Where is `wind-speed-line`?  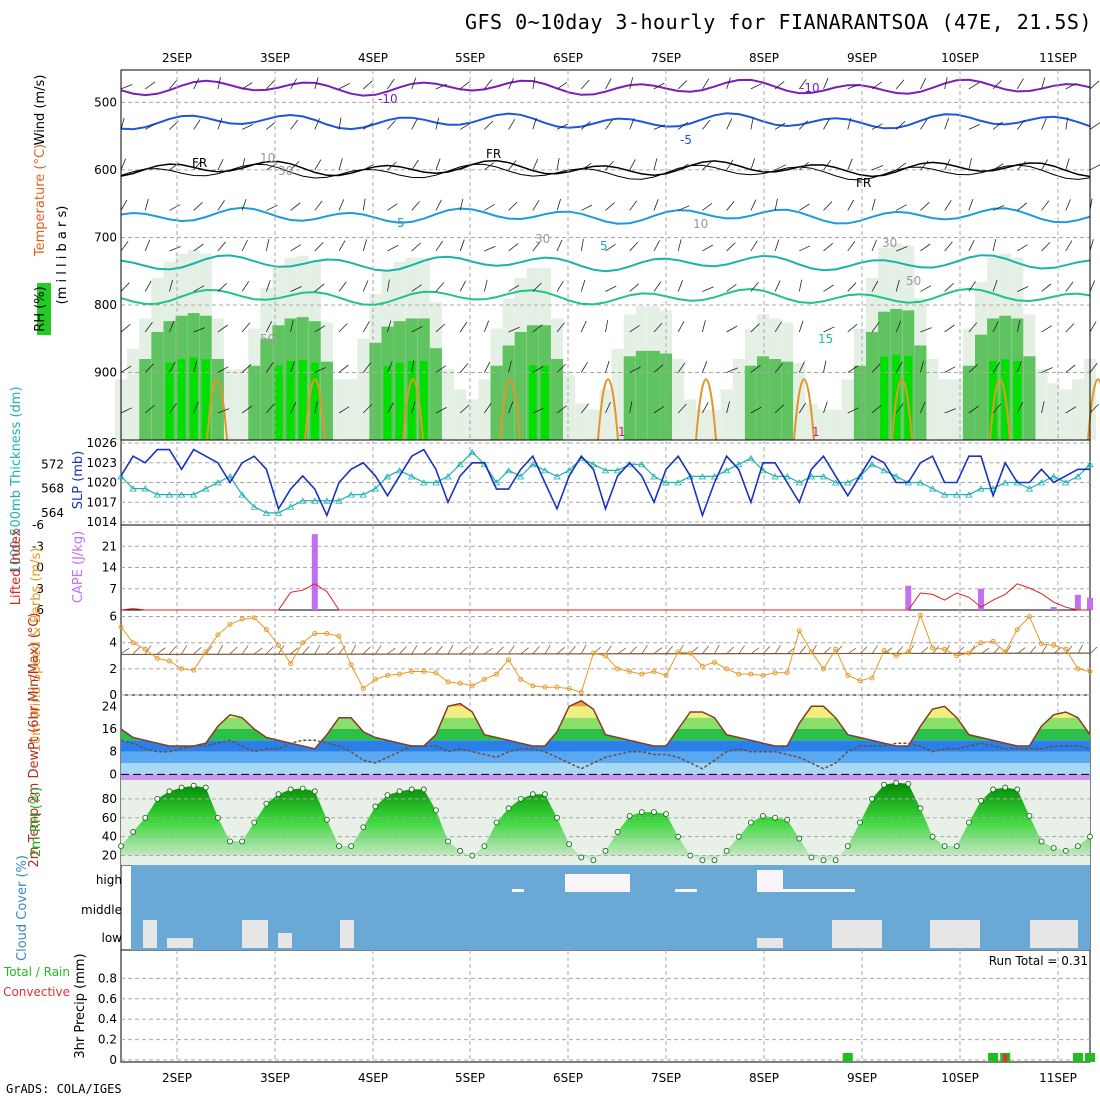 wind-speed-line is located at coordinates (605, 653).